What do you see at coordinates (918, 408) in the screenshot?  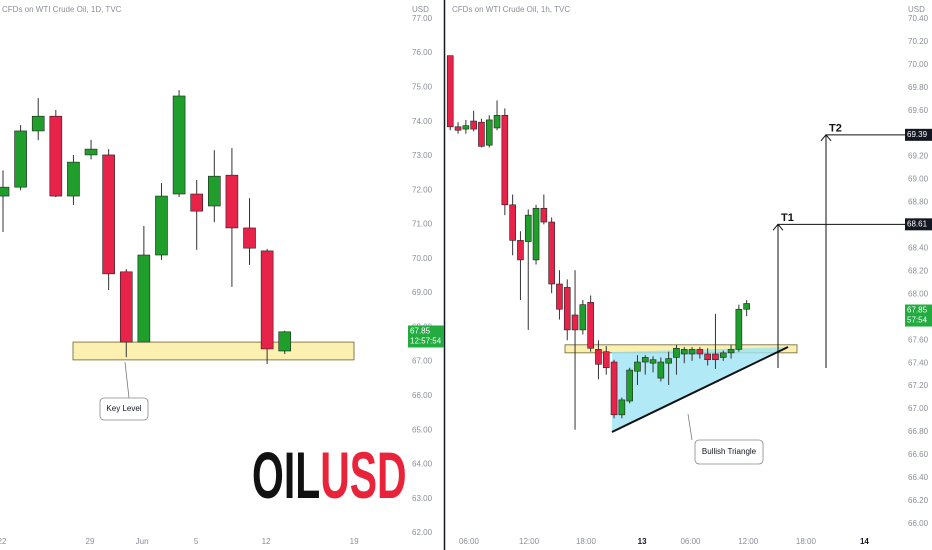 I see `y-tick-label: 67.00` at bounding box center [918, 408].